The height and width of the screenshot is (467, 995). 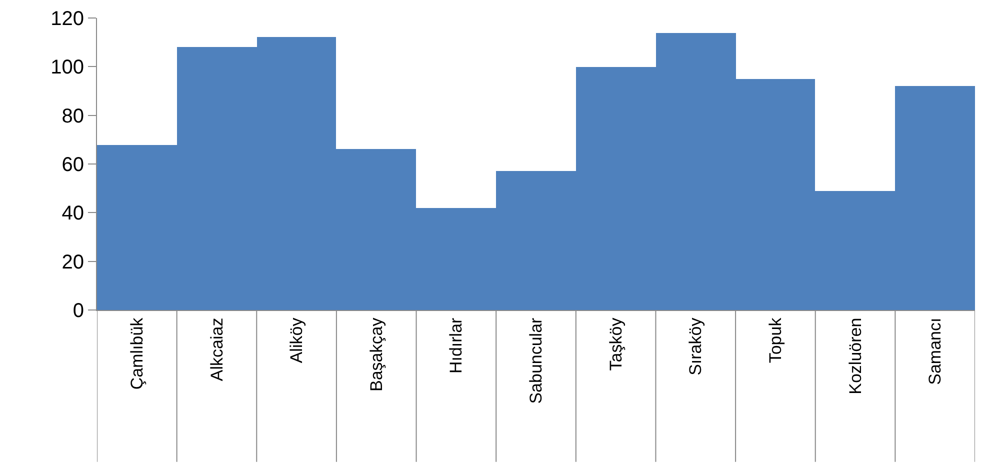 I want to click on x-tick-label: Sıraköy, so click(x=696, y=346).